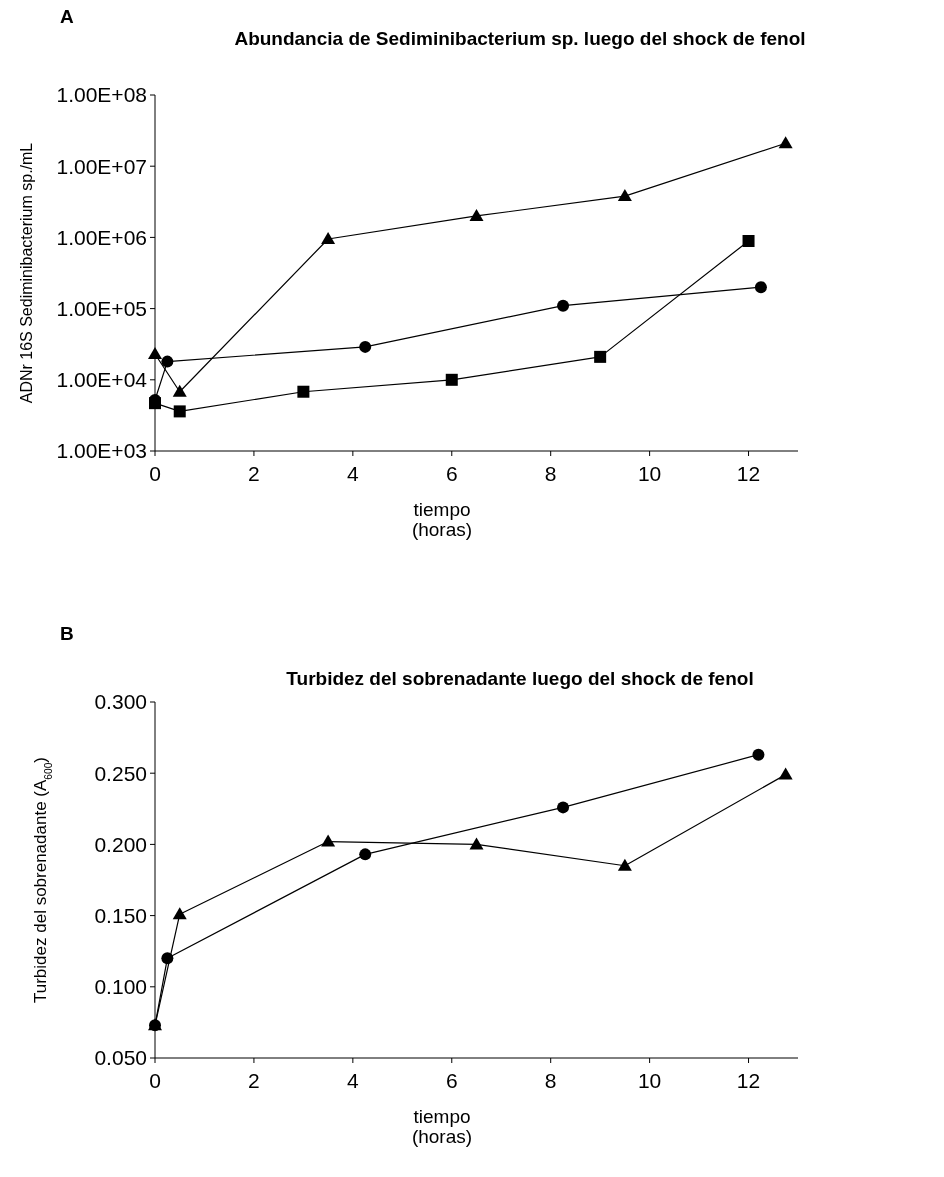 This screenshot has height=1177, width=944. Describe the element at coordinates (520, 38) in the screenshot. I see `chart-title: Abundancia de Sediminibacterium sp. luego del shock de fenol` at that location.